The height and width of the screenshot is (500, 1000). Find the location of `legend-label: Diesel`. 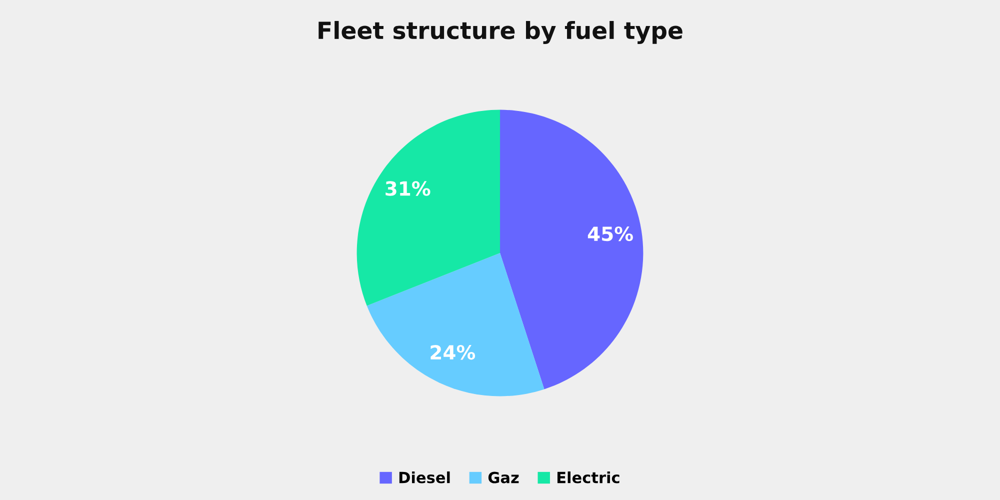

legend-label: Diesel is located at coordinates (424, 477).